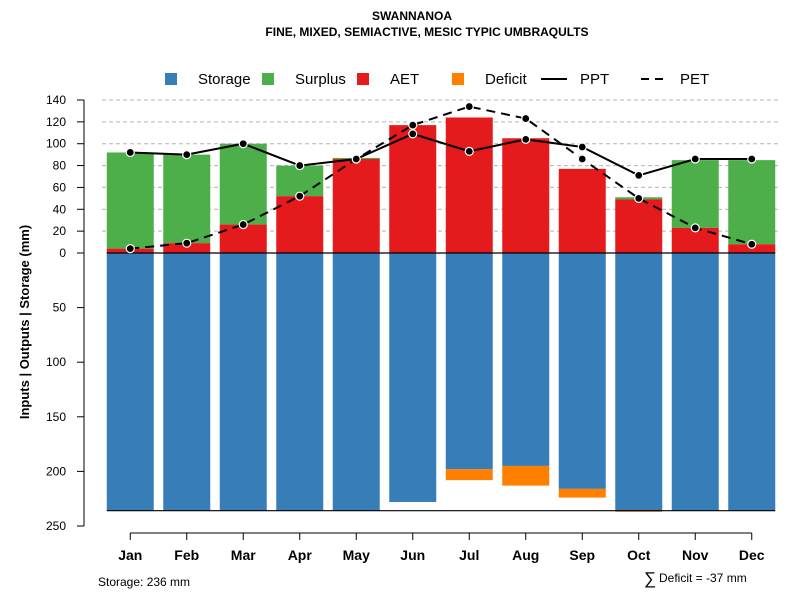  I want to click on y-tick-label: 60, so click(60, 187).